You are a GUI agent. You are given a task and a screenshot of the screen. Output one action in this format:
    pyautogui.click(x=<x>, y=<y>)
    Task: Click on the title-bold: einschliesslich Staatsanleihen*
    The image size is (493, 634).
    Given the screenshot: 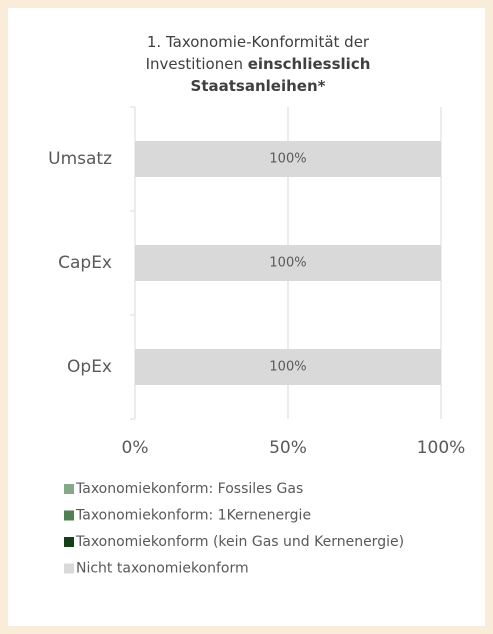 What is the action you would take?
    pyautogui.click(x=280, y=75)
    